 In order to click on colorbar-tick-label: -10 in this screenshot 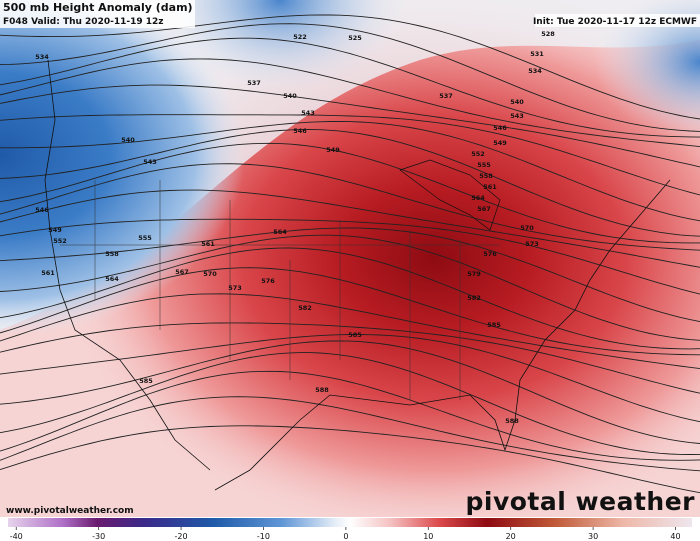, I will do `click(263, 536)`.